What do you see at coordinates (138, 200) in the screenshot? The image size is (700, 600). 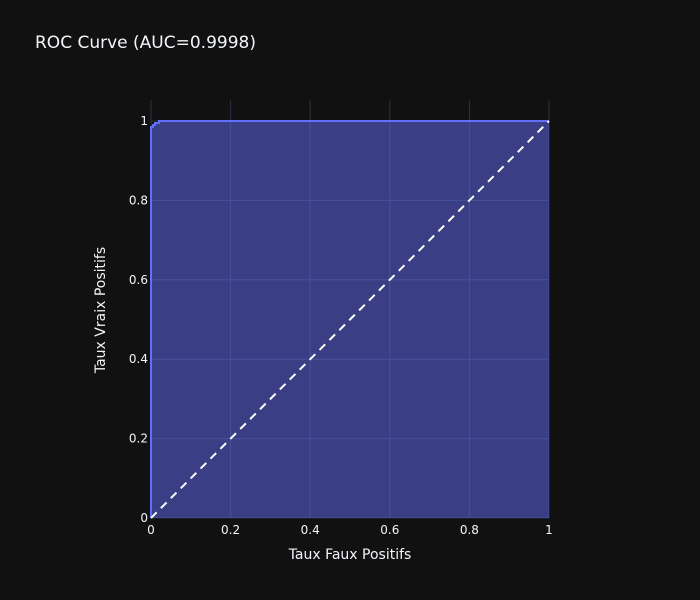 I see `y-tick-label: 0.8` at bounding box center [138, 200].